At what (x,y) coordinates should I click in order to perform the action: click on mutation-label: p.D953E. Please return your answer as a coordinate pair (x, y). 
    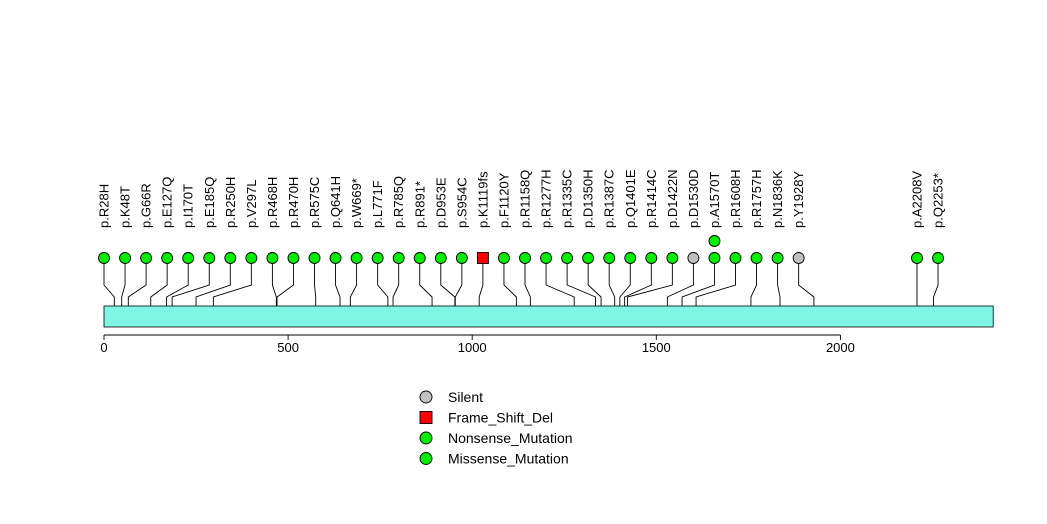
    Looking at the image, I should click on (440, 202).